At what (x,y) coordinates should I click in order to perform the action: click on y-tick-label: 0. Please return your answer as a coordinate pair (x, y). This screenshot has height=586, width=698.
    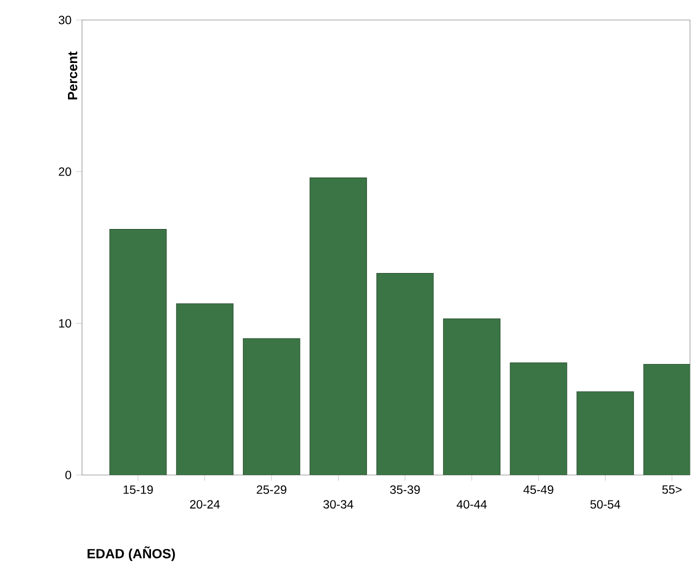
    Looking at the image, I should click on (68, 475).